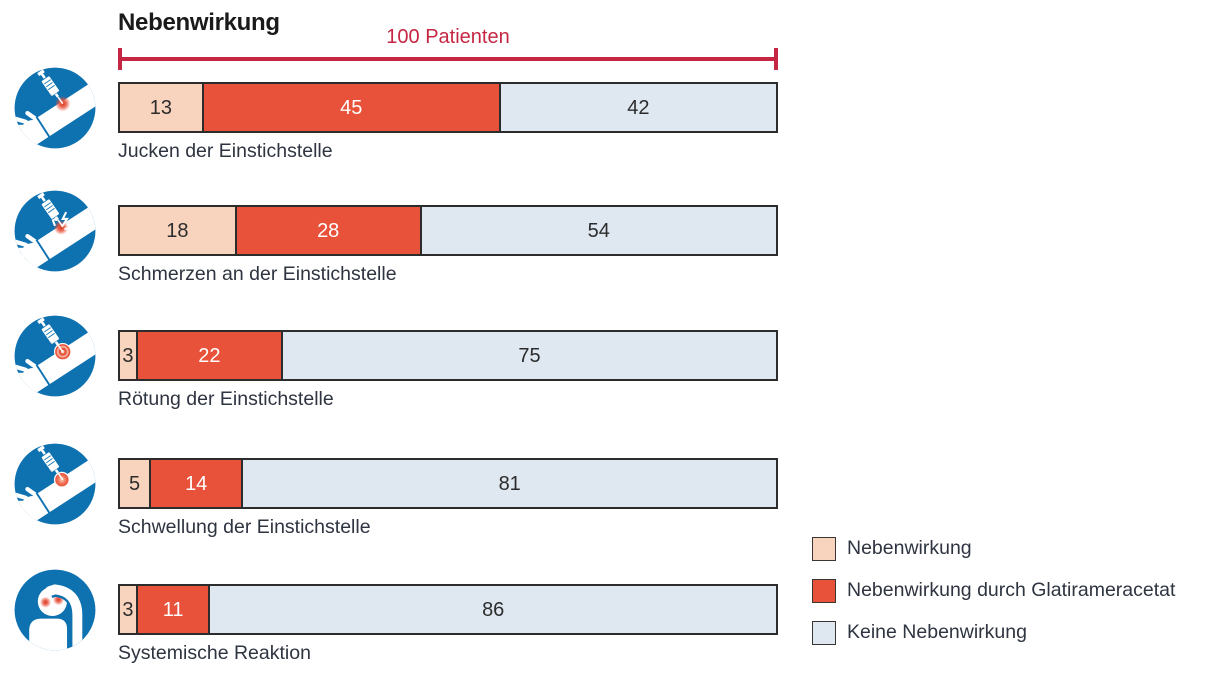  What do you see at coordinates (197, 483) in the screenshot?
I see `bar-segment: 14` at bounding box center [197, 483].